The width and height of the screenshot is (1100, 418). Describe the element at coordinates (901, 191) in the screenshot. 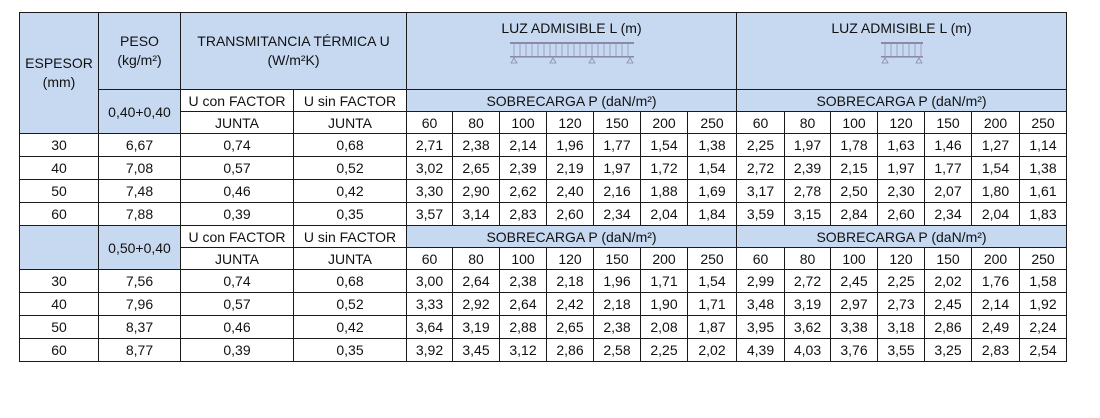

I see `luz-single-span-value: 2,30` at that location.